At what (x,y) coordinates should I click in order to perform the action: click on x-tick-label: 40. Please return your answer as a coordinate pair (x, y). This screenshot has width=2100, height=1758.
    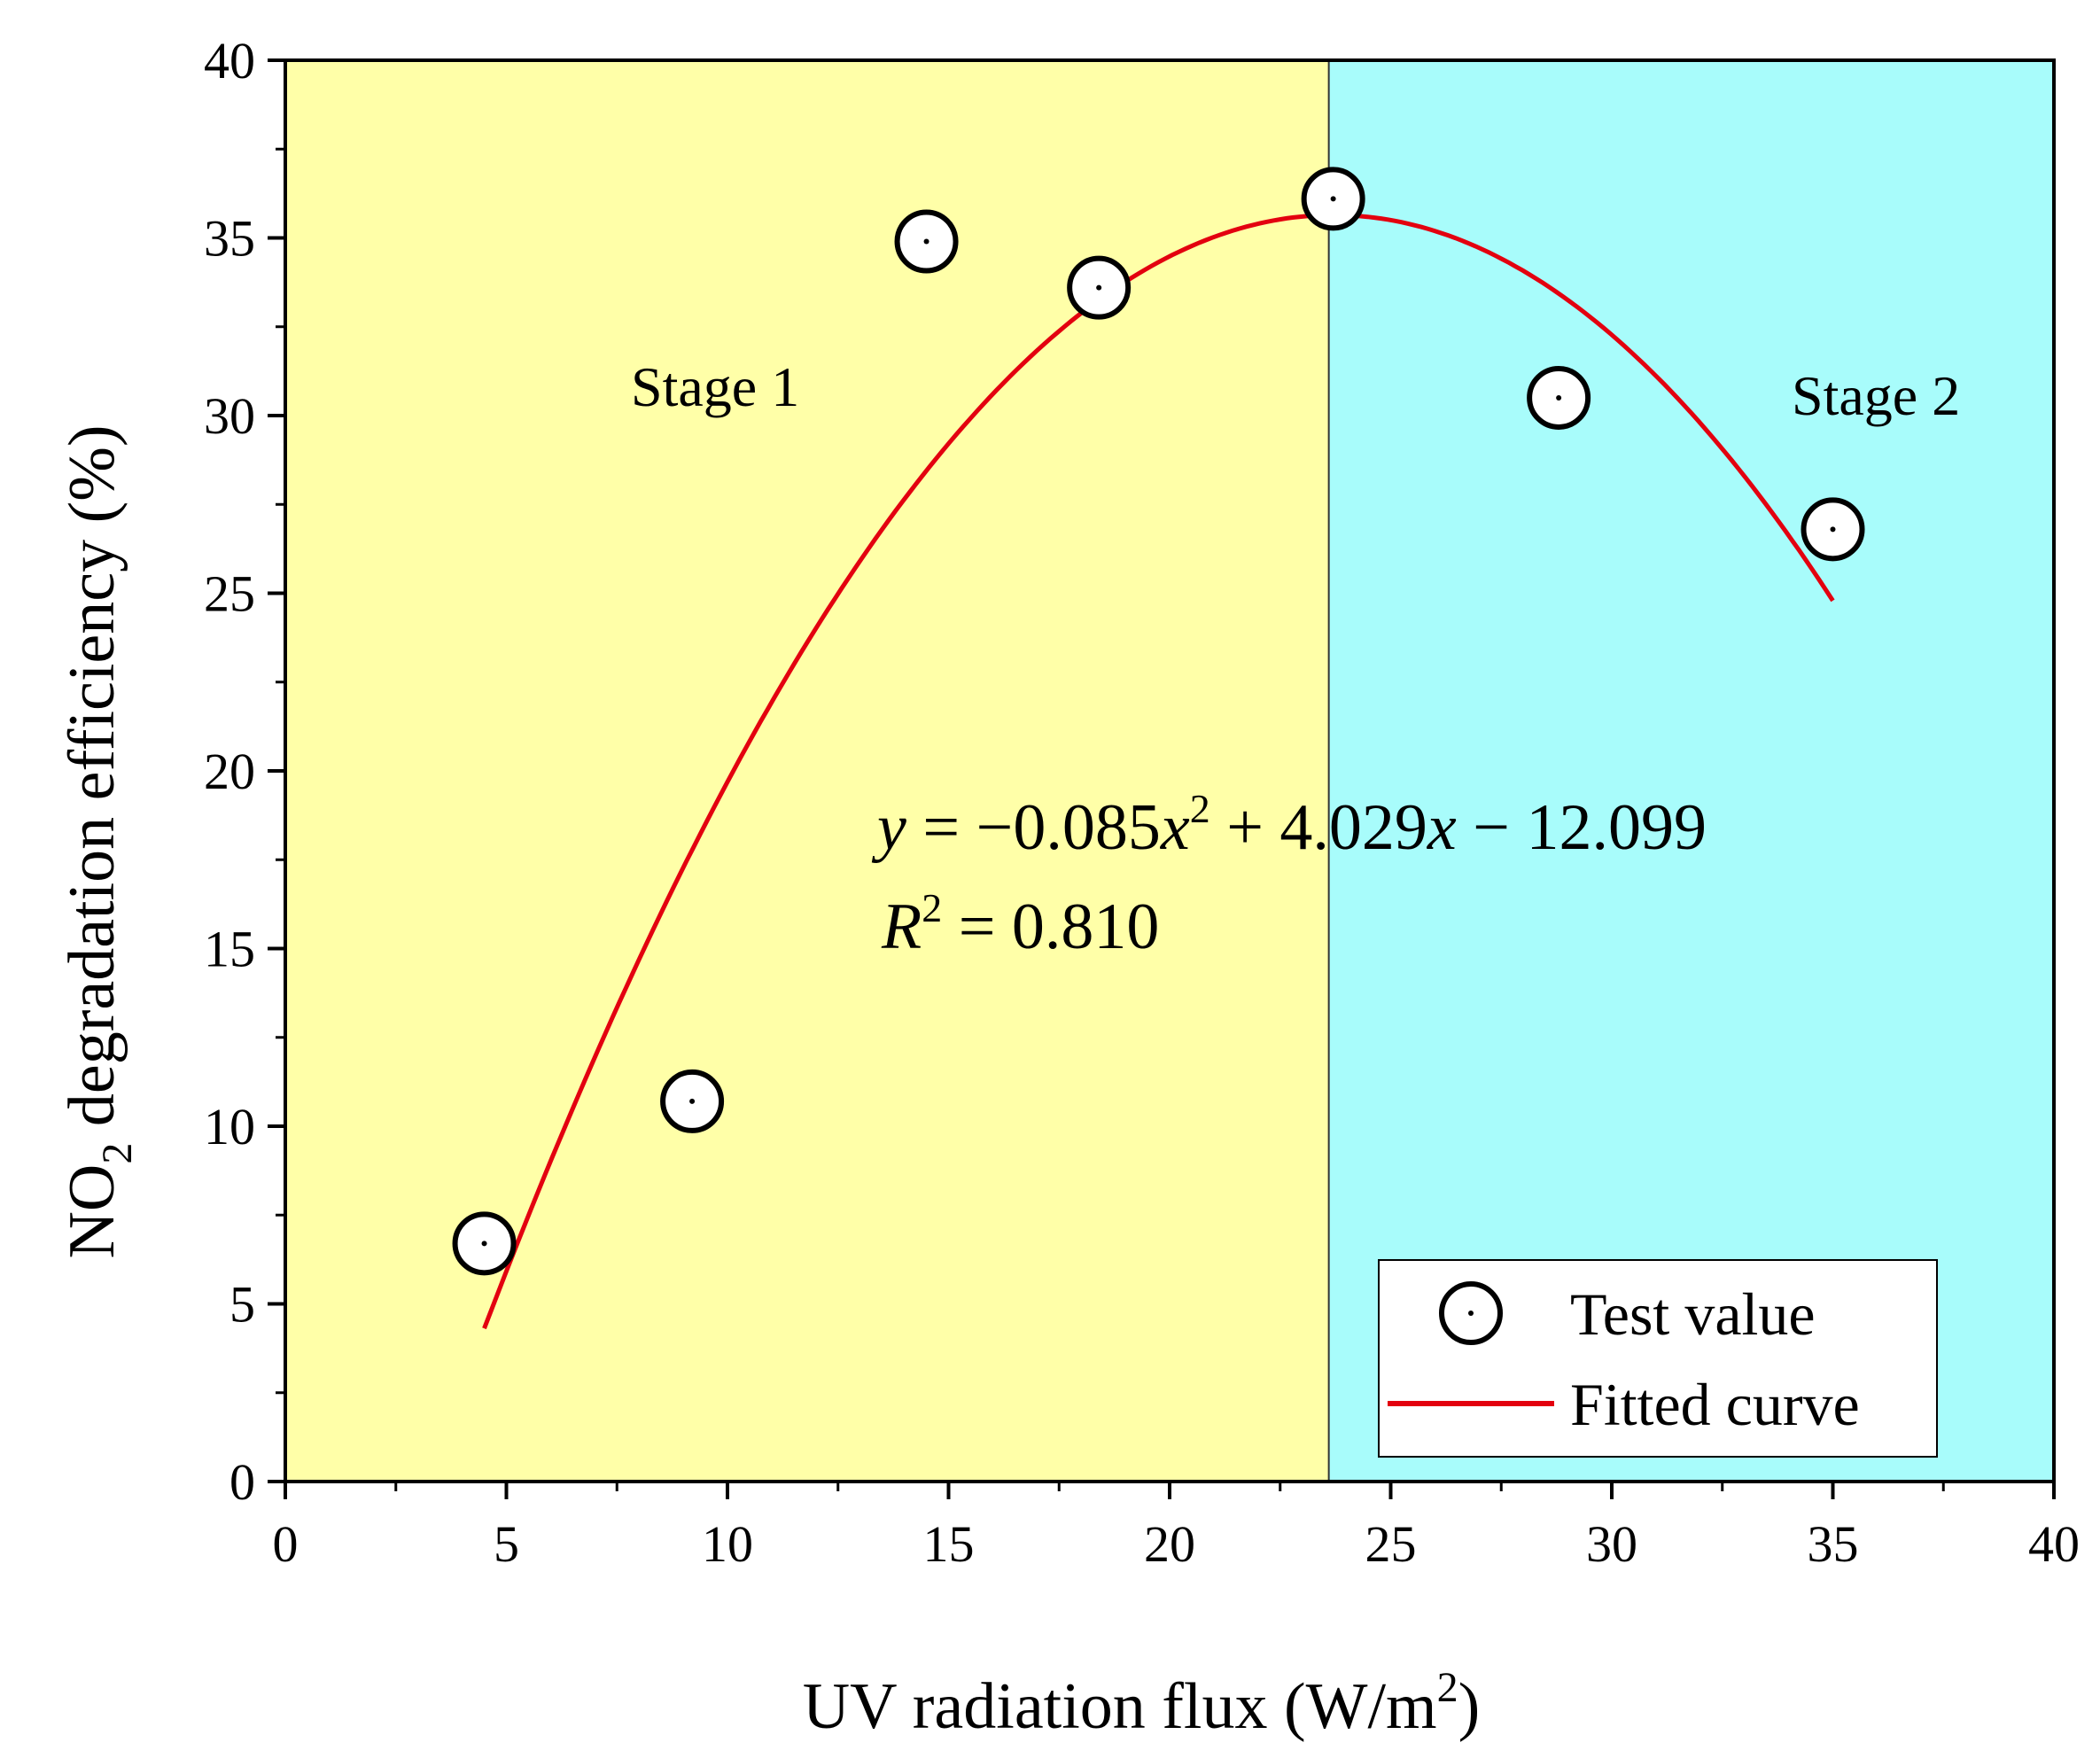
    Looking at the image, I should click on (2054, 1544).